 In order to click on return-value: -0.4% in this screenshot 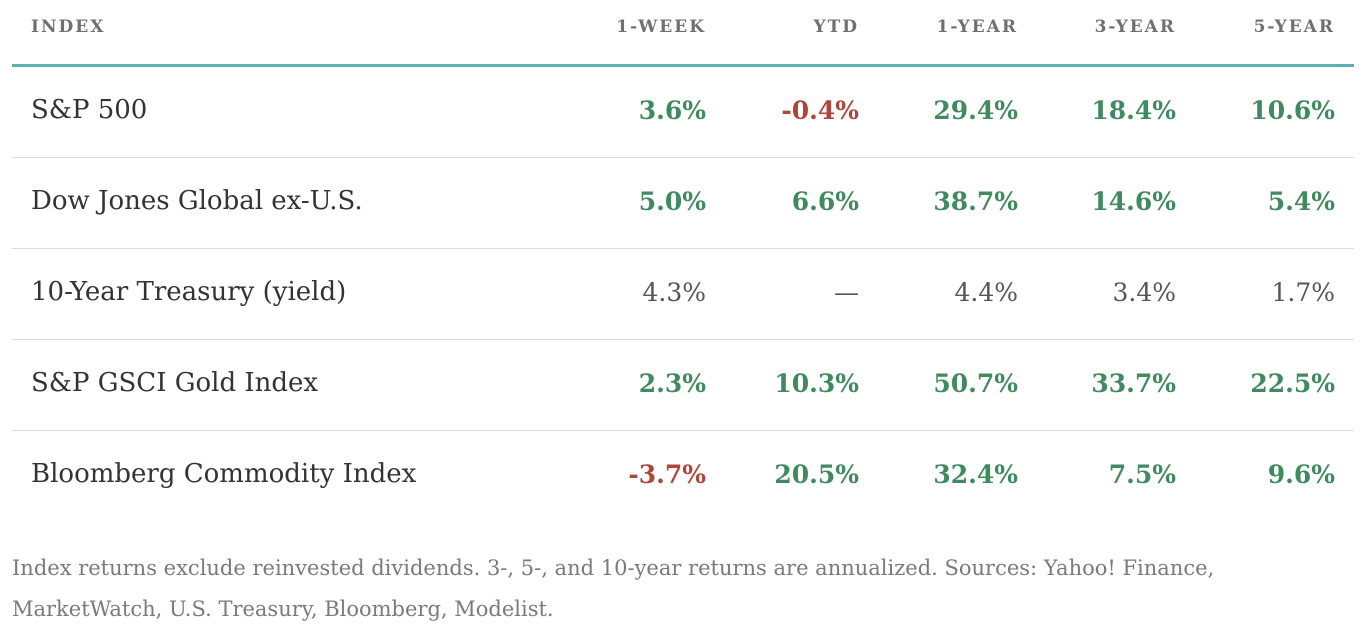, I will do `click(820, 110)`.